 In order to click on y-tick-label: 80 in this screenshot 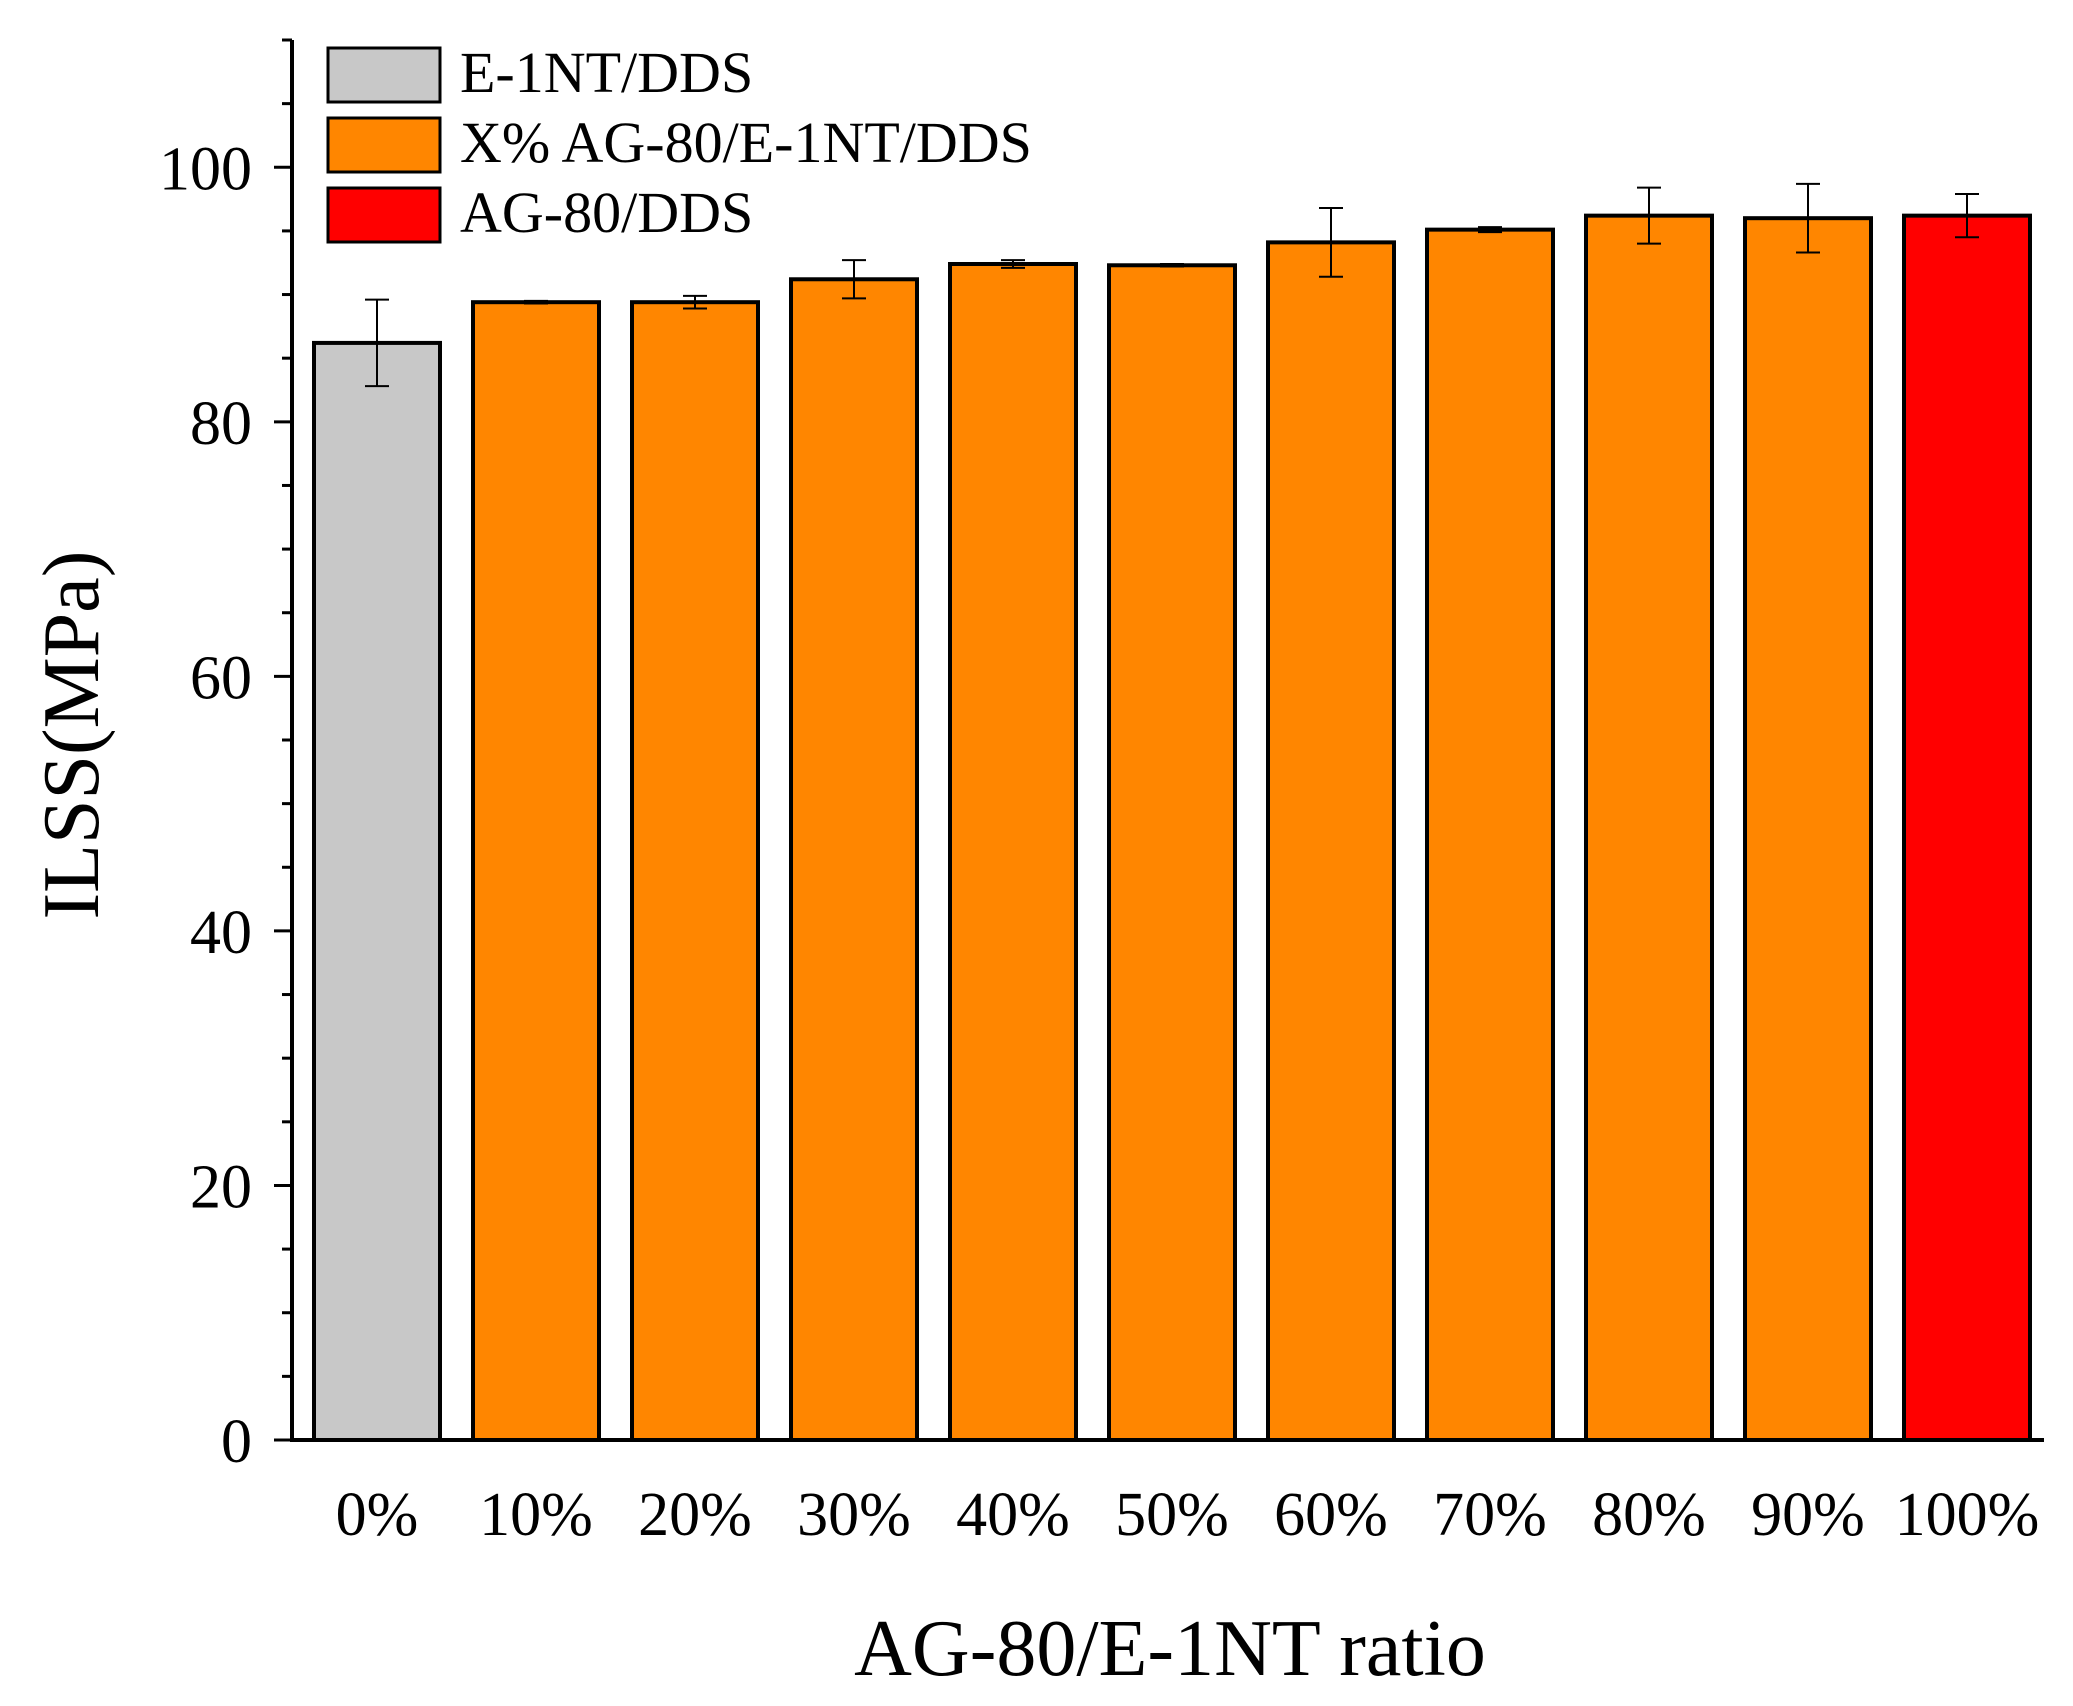, I will do `click(221, 424)`.